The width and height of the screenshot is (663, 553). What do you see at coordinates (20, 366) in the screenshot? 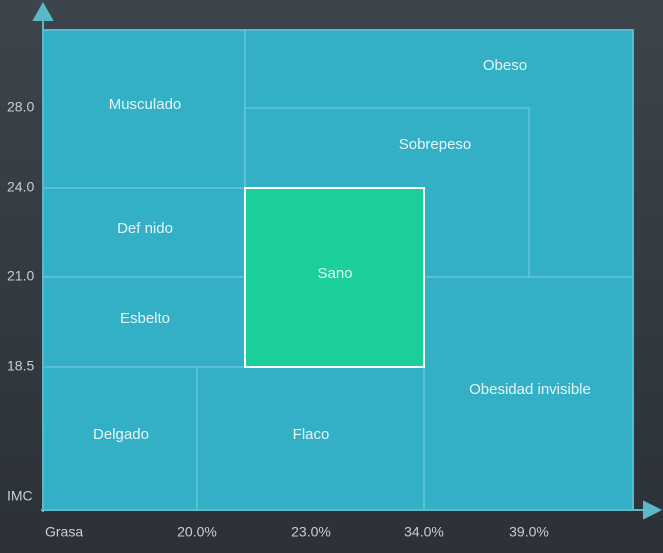
I see `y-tick-label: 18.5` at bounding box center [20, 366].